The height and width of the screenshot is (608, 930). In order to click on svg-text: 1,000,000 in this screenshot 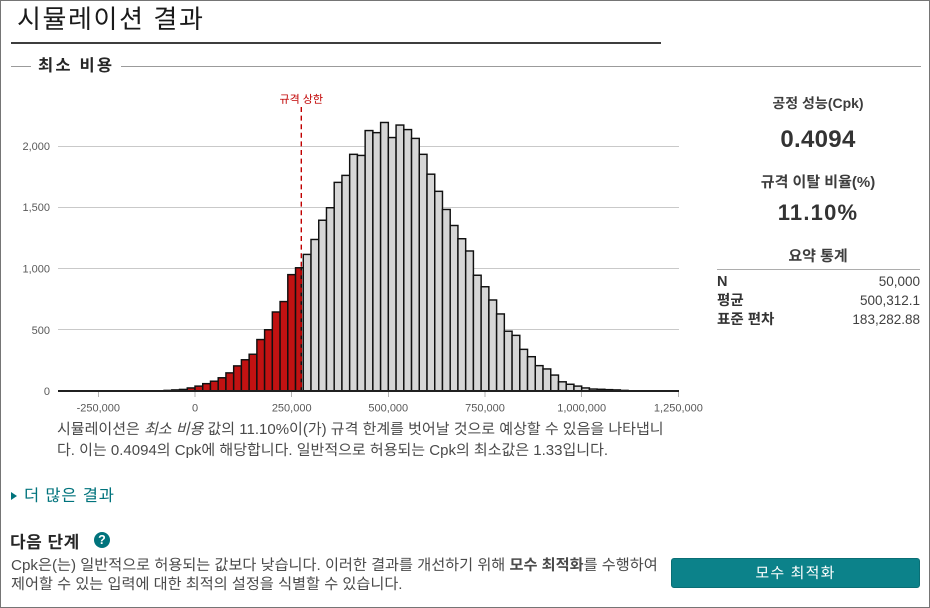, I will do `click(581, 409)`.